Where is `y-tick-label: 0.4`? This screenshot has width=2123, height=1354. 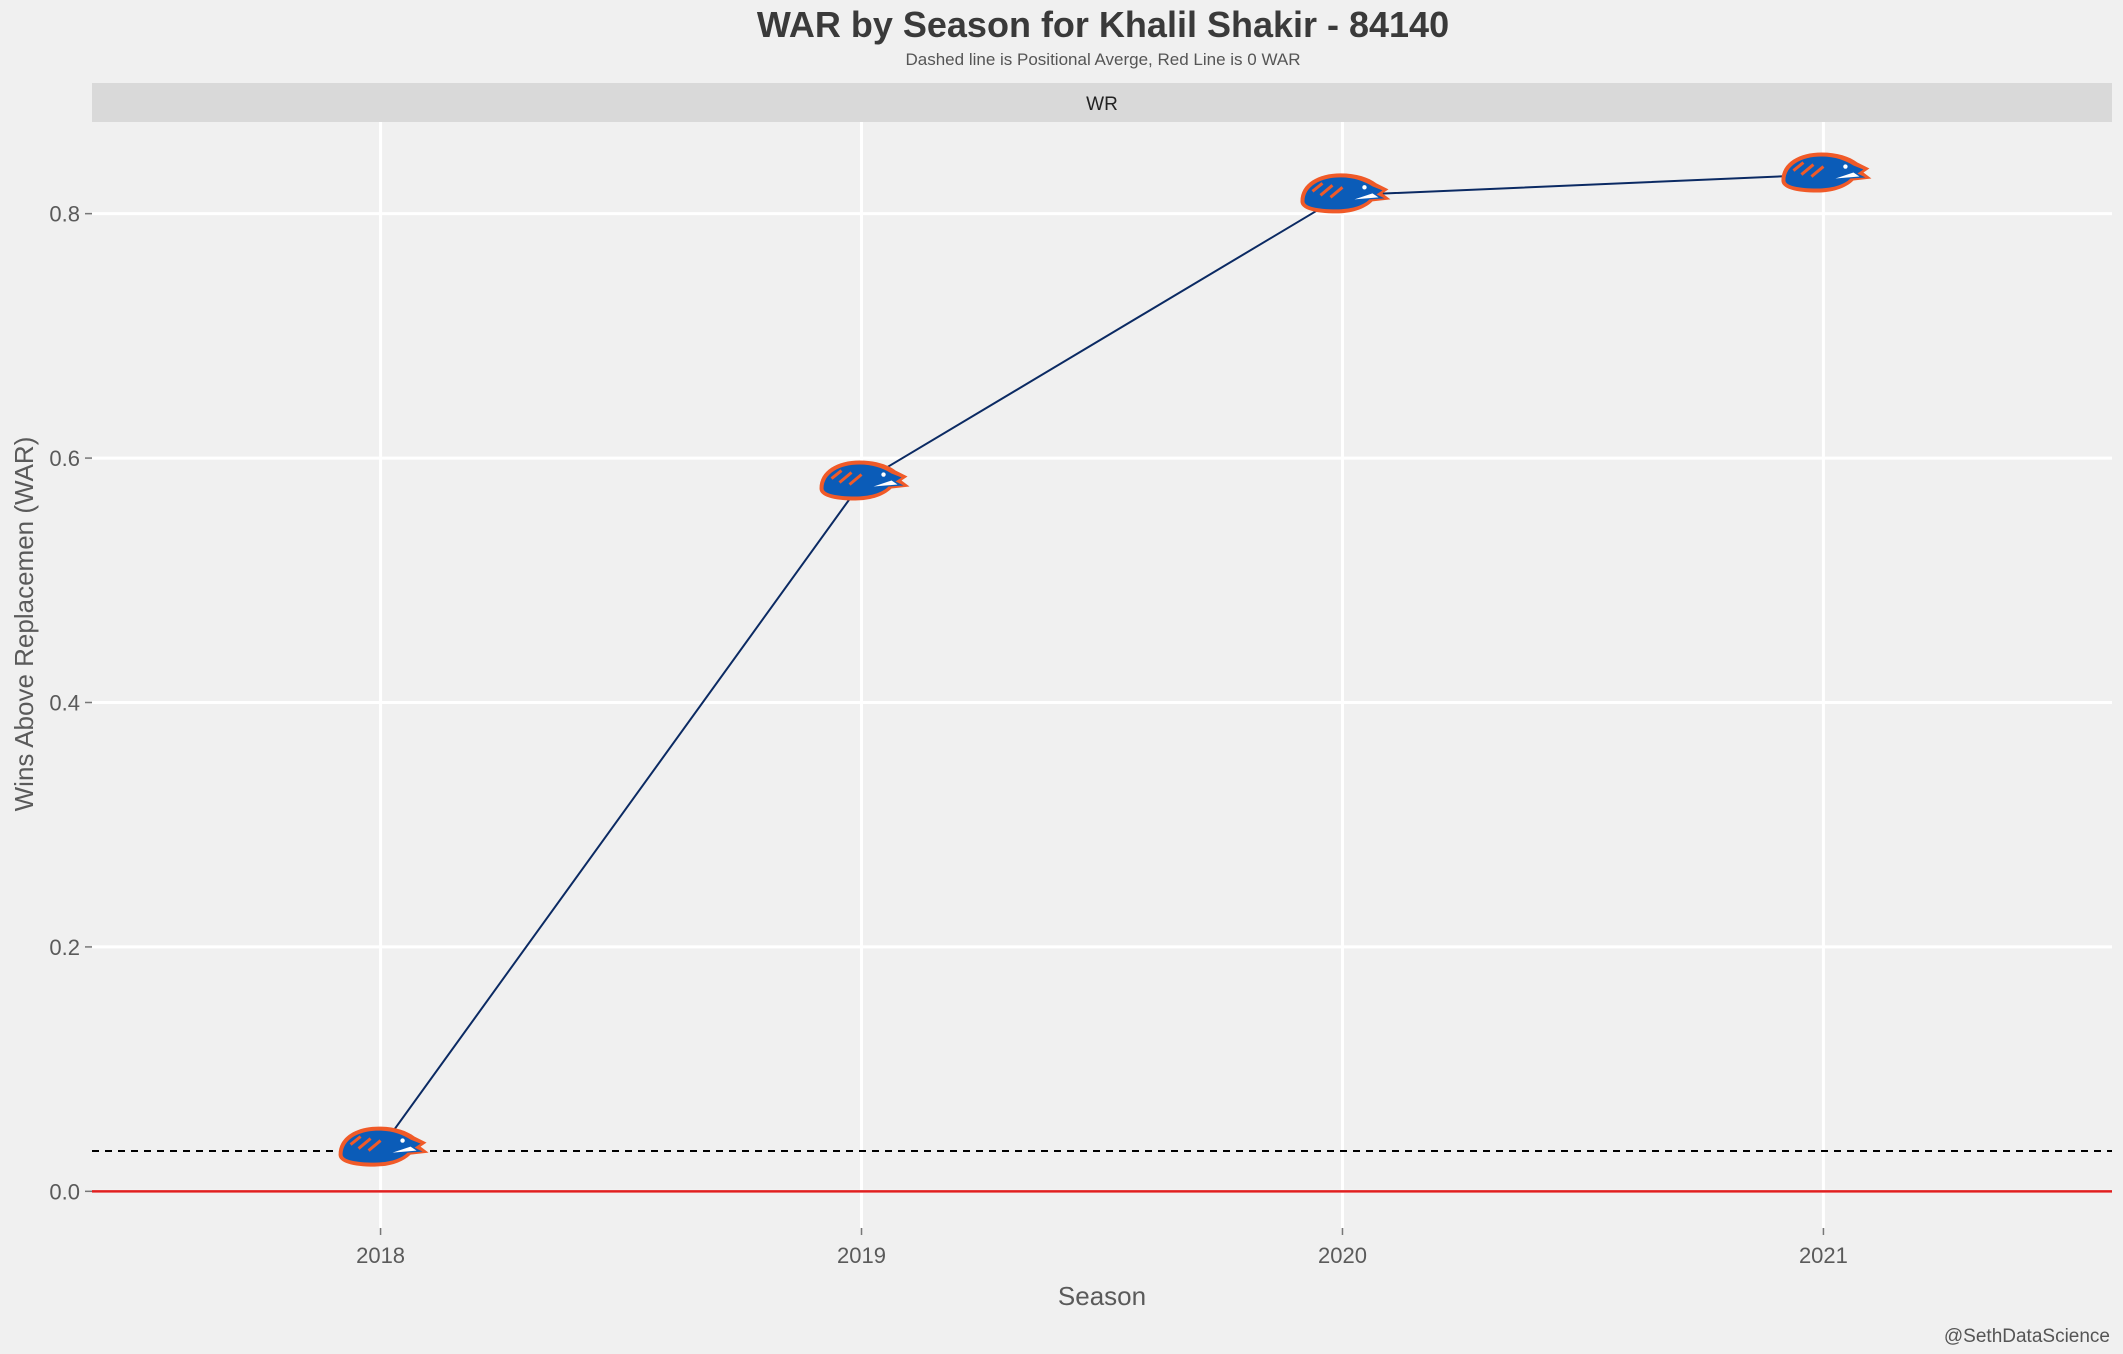 y-tick-label: 0.4 is located at coordinates (64, 702).